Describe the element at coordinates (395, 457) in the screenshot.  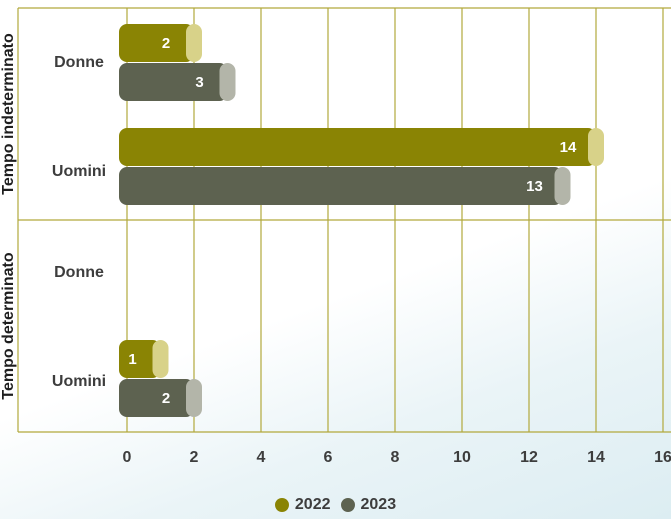
I see `tick-label-8: 8` at that location.